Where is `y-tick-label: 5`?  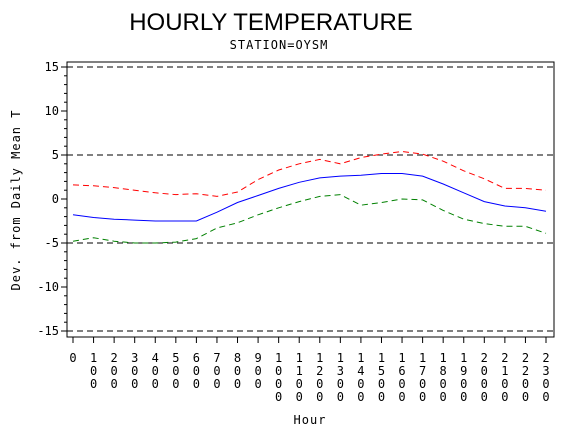 y-tick-label: 5 is located at coordinates (55, 155).